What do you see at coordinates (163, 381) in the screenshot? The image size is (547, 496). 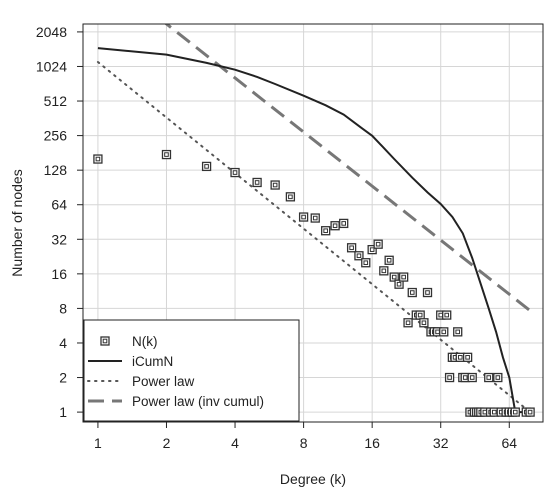 I see `legend-label-power-law: Power law` at bounding box center [163, 381].